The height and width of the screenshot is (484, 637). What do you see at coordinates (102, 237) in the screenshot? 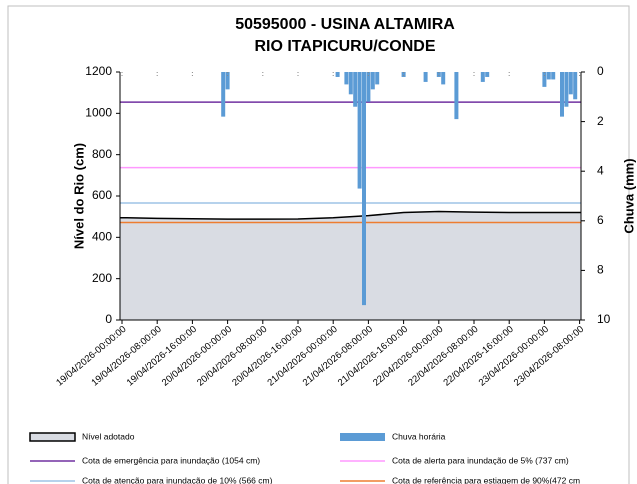
I see `y-tick-label: 400` at bounding box center [102, 237].